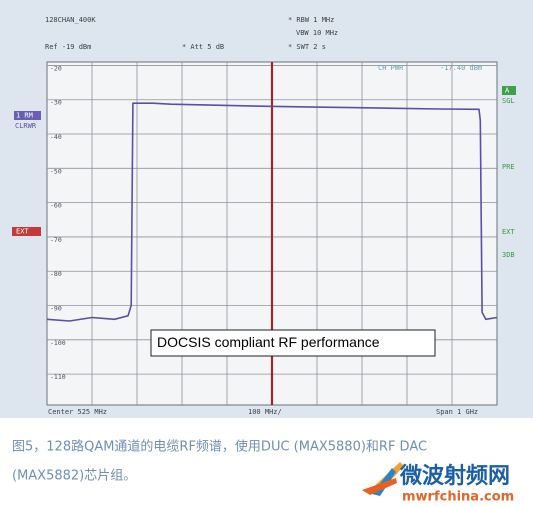 Image resolution: width=533 pixels, height=507 pixels. Describe the element at coordinates (26, 126) in the screenshot. I see `left-label: CLRWR` at that location.